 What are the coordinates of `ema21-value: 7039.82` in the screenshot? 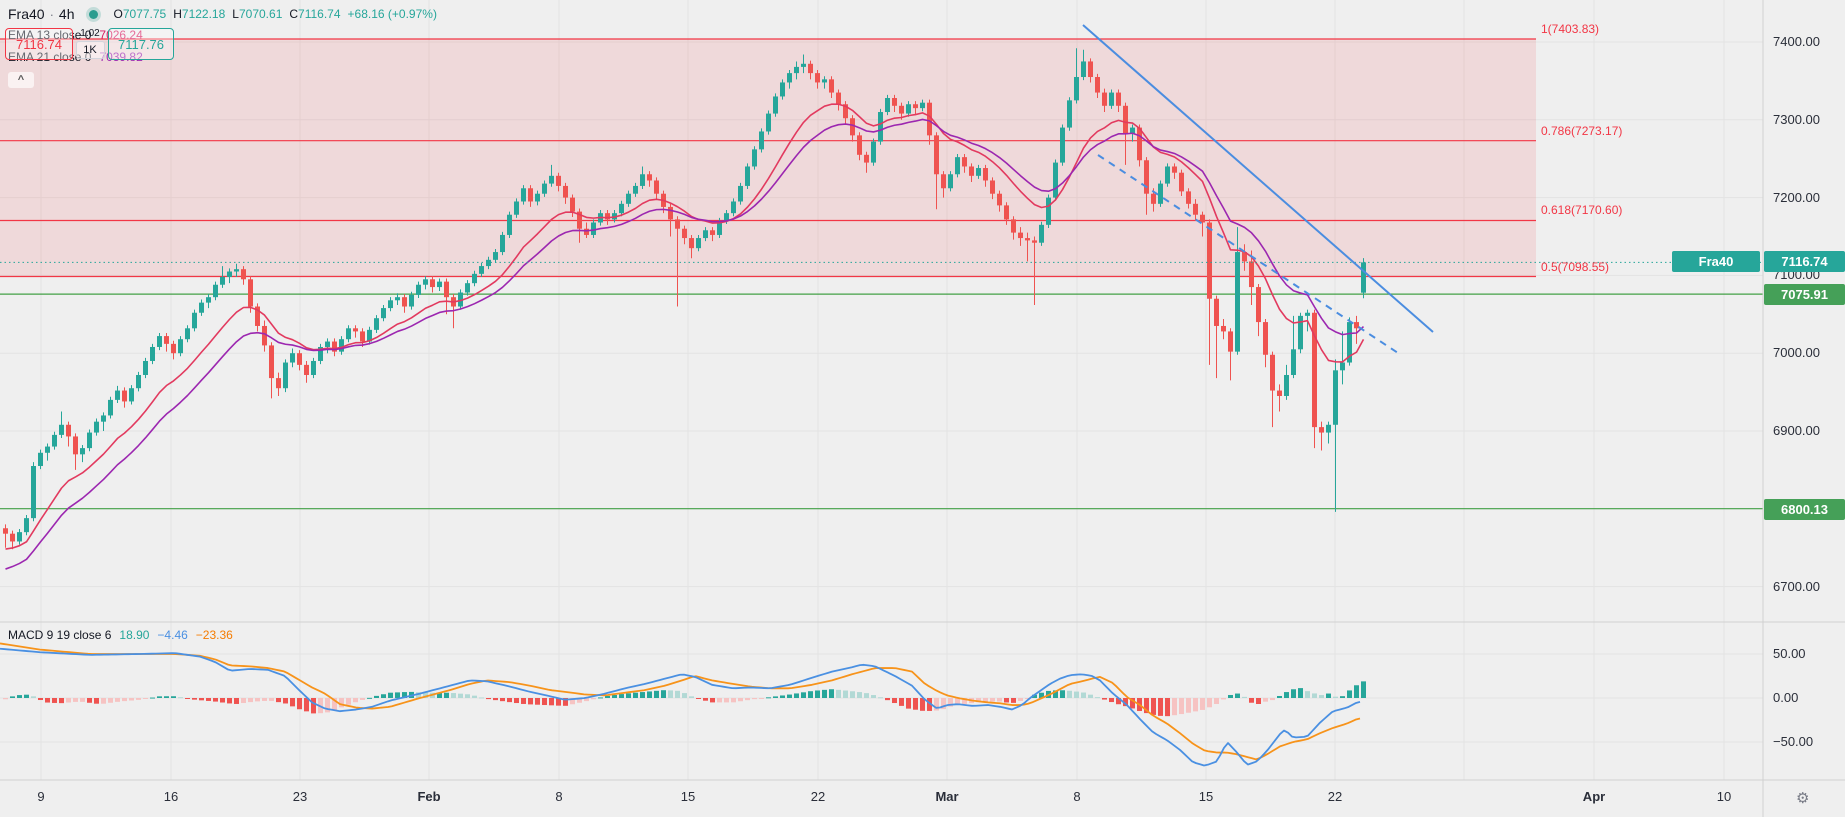 It's located at (121, 57).